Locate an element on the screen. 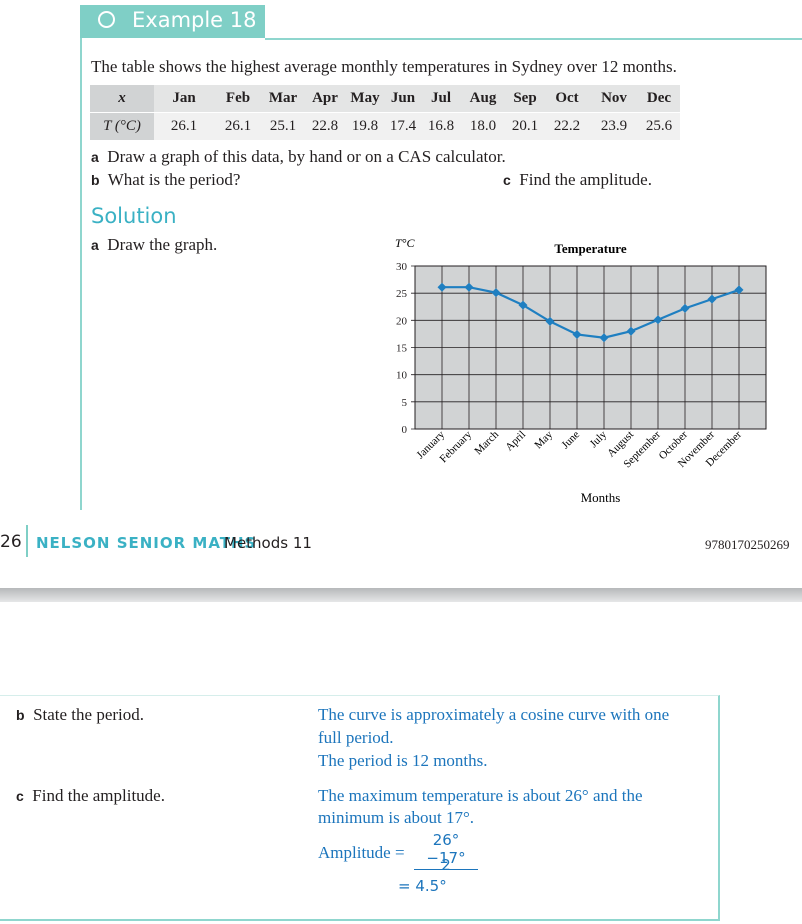 The width and height of the screenshot is (802, 924). table-value-cell: 23.9 is located at coordinates (614, 126).